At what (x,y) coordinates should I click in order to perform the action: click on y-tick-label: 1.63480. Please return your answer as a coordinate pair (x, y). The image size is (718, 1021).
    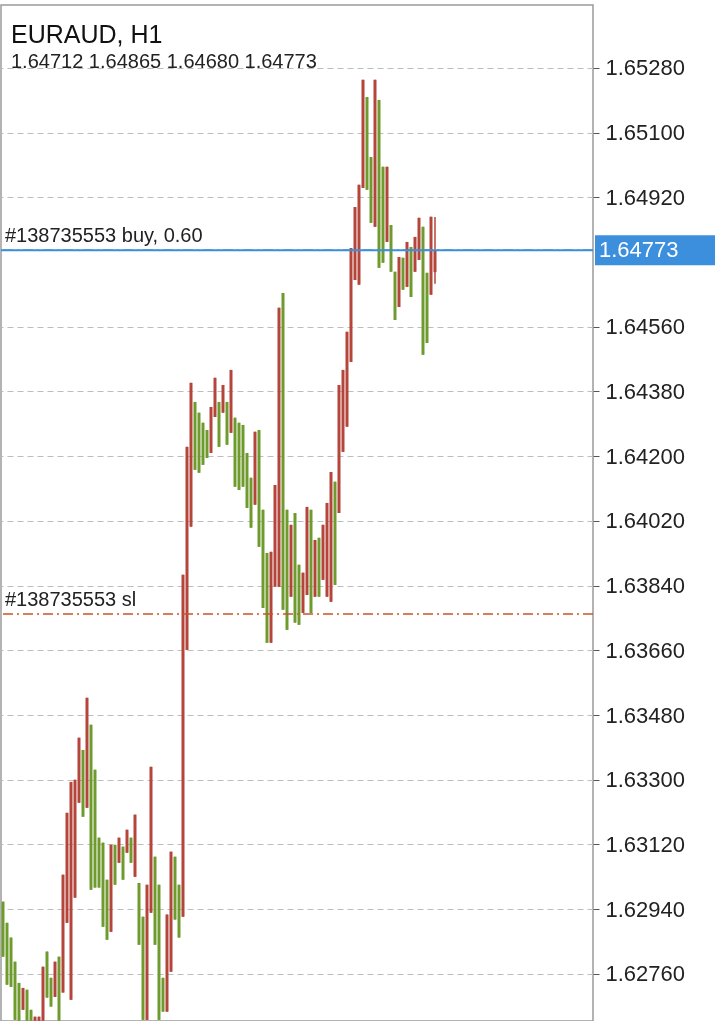
    Looking at the image, I should click on (645, 715).